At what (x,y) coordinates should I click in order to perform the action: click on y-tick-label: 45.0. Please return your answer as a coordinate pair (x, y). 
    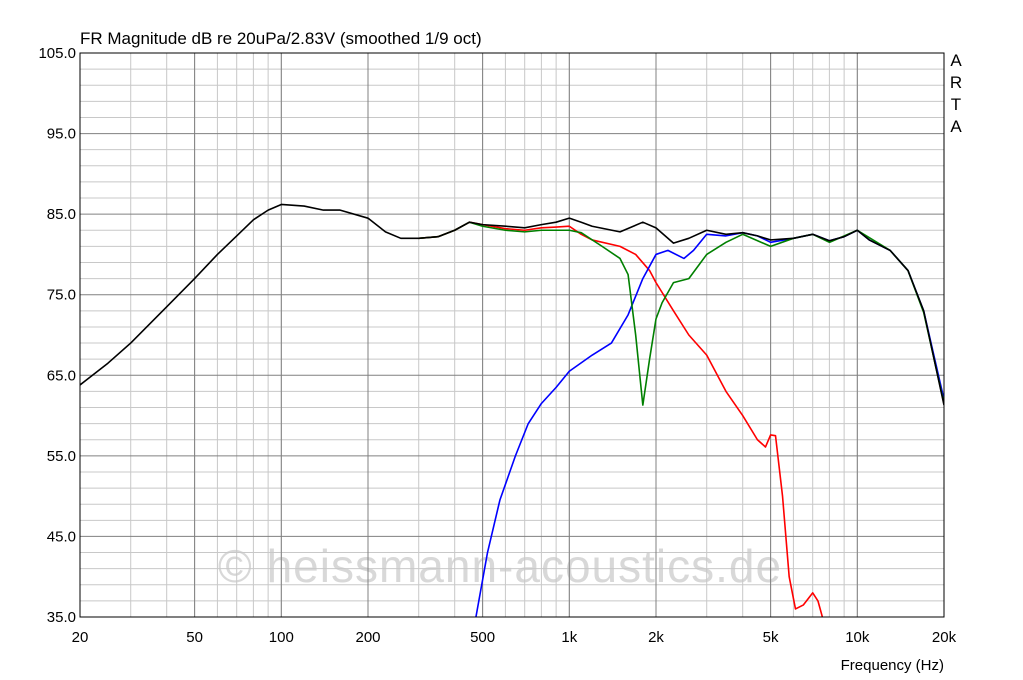
    Looking at the image, I should click on (61, 536).